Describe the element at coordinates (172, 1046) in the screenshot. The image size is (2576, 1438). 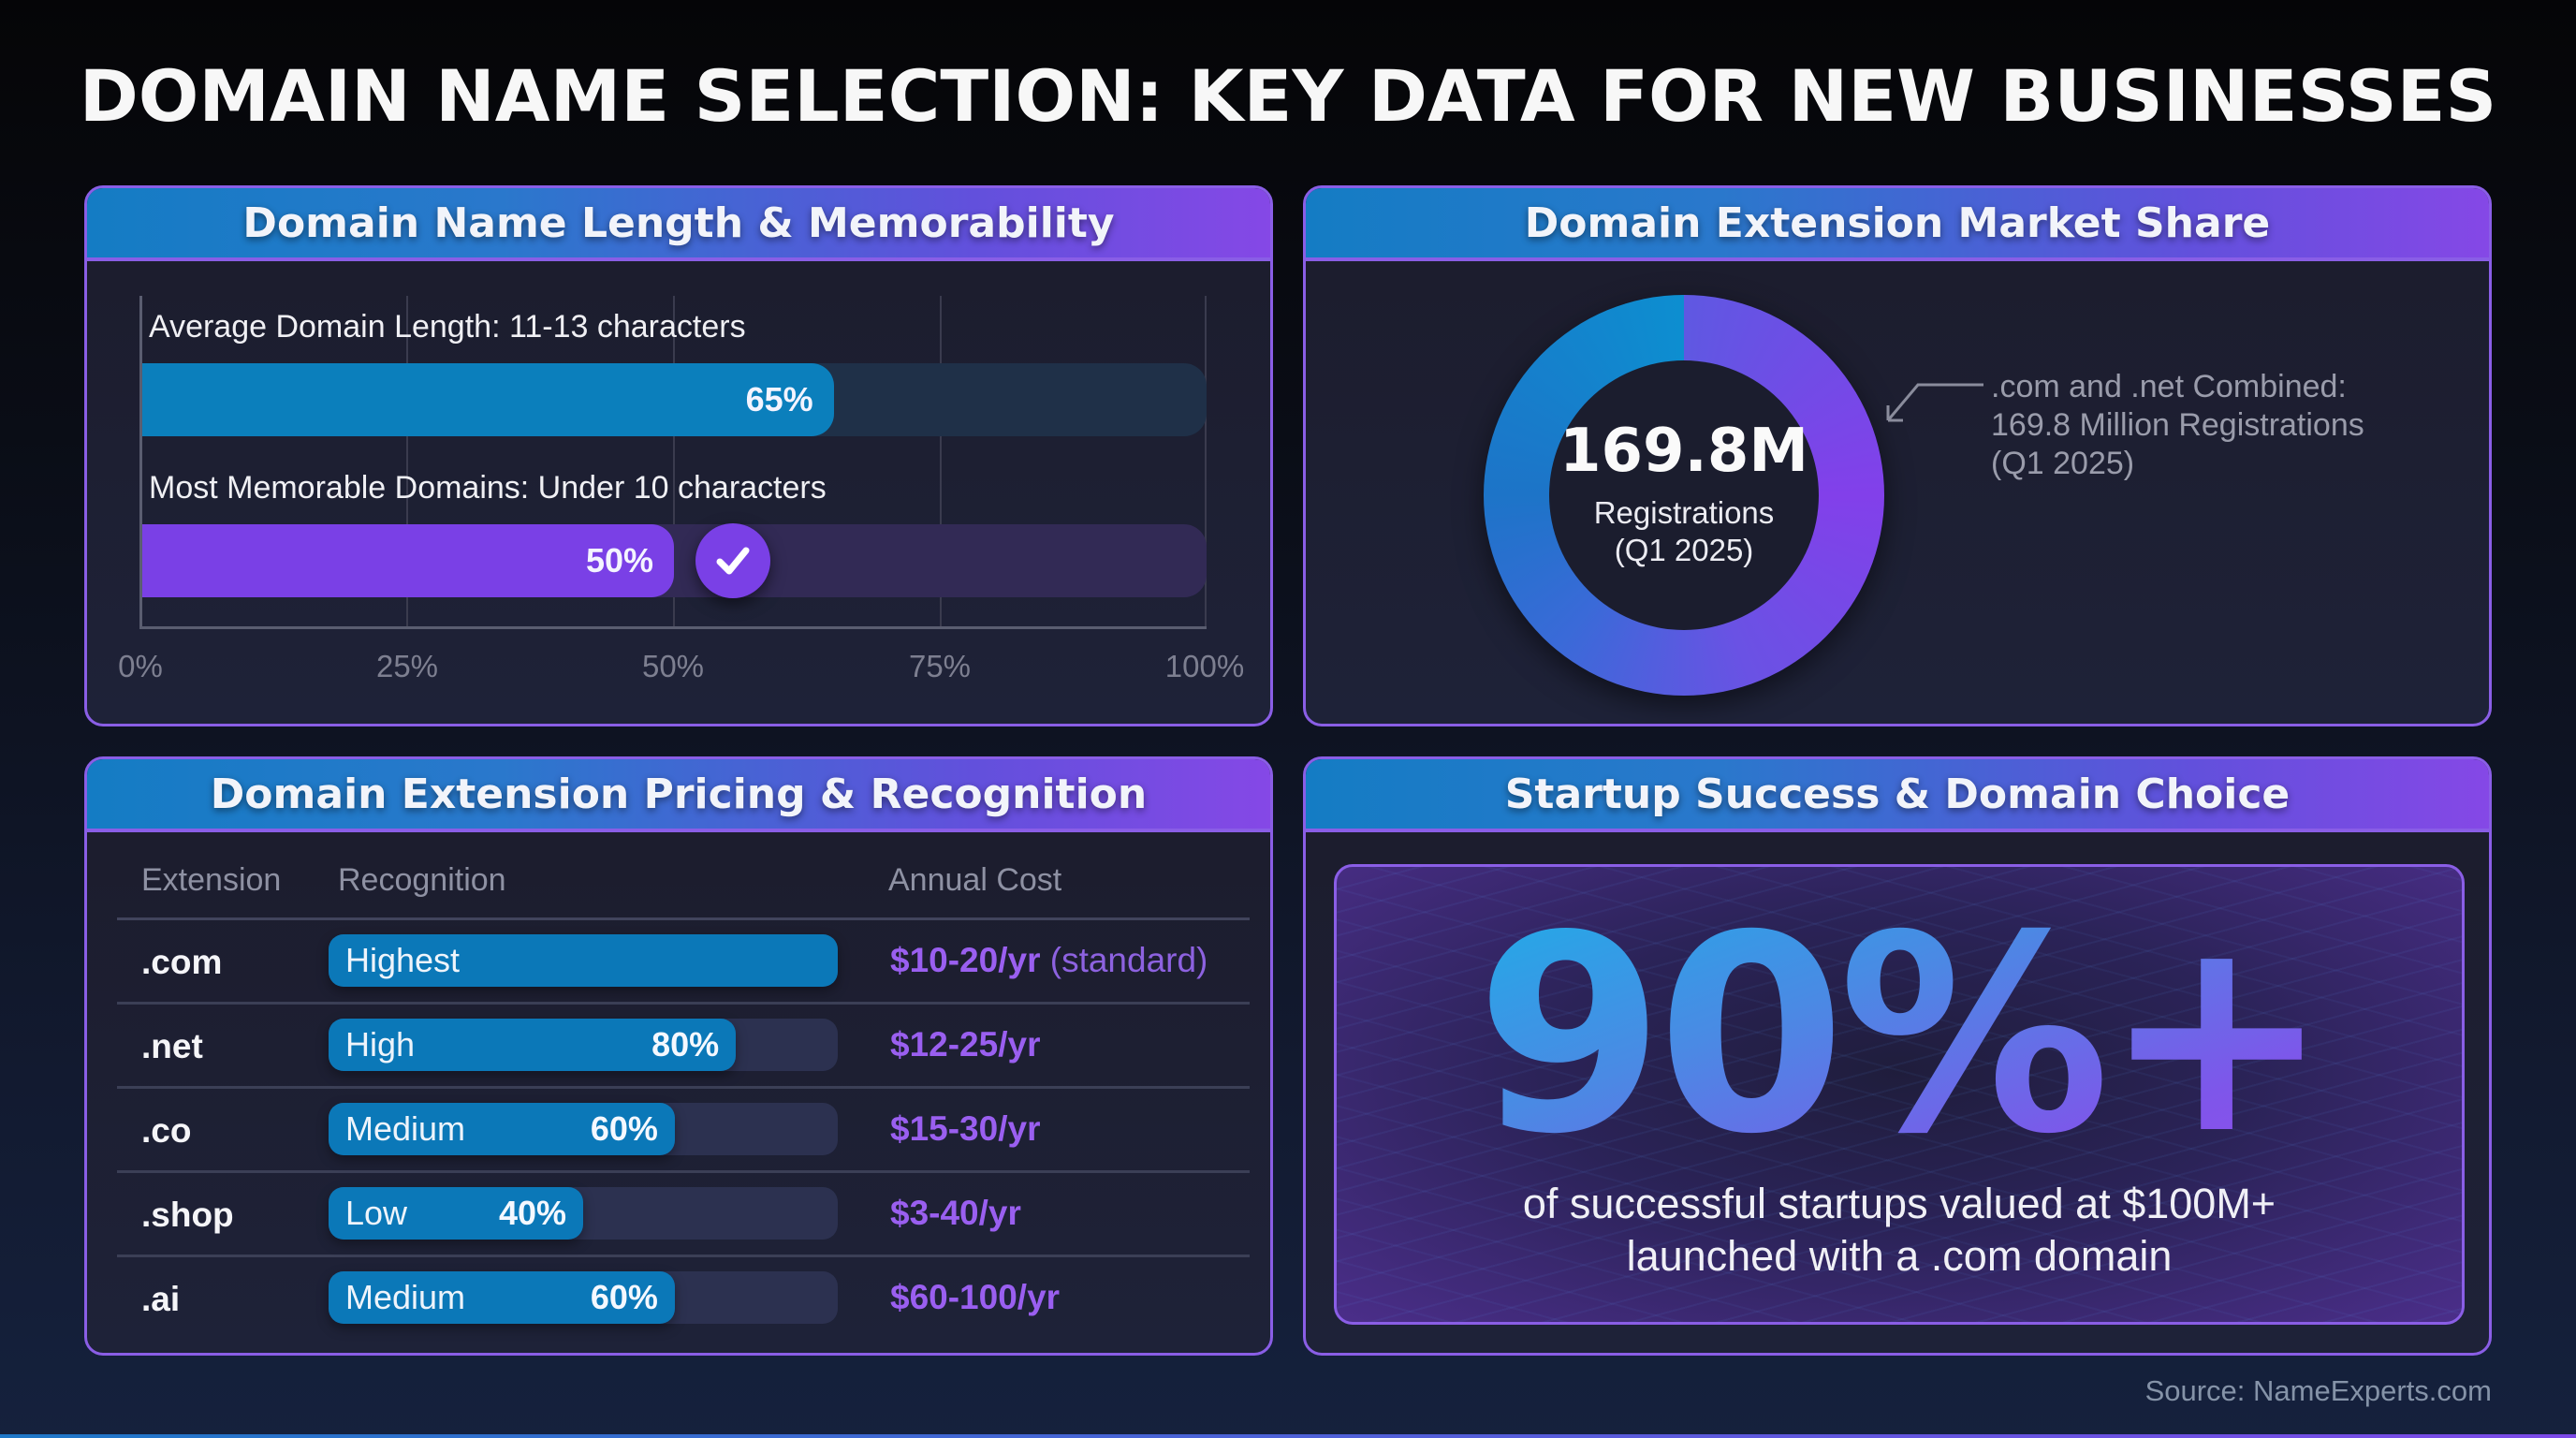
I see `extension-cell: .net` at that location.